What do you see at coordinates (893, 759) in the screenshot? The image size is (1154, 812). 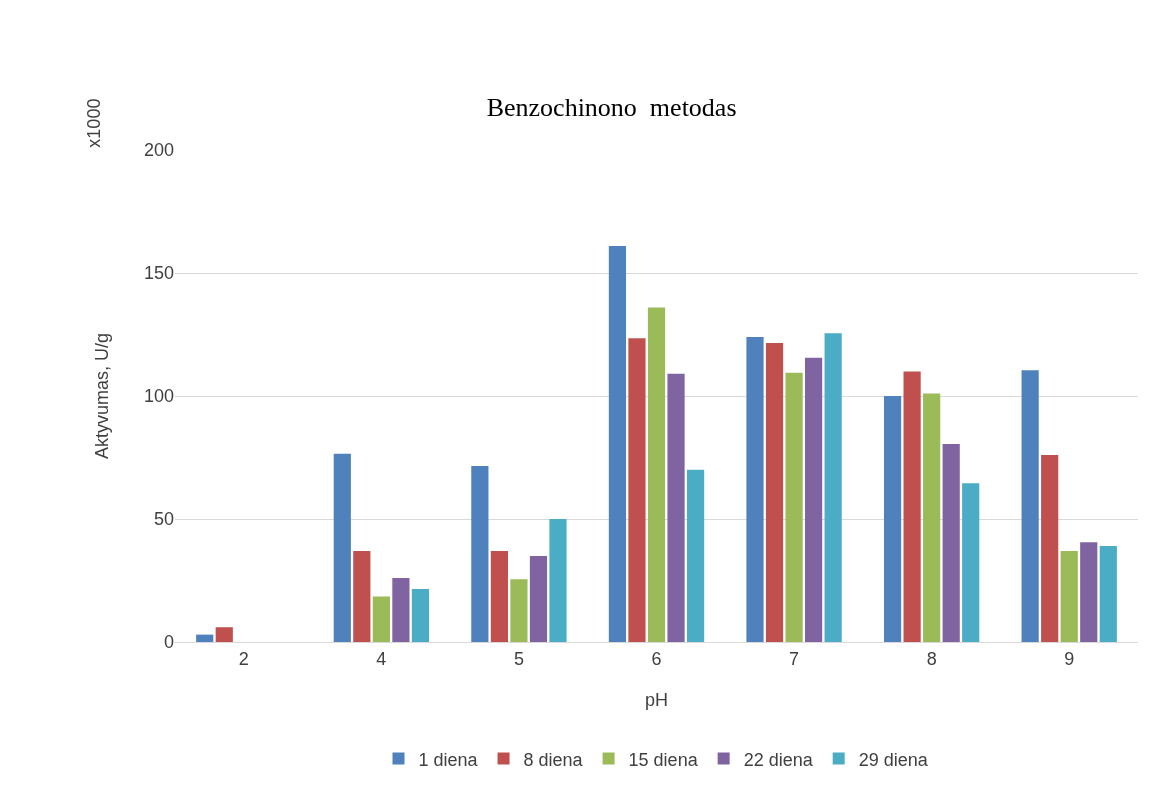 I see `legend-label: 29 diena` at bounding box center [893, 759].